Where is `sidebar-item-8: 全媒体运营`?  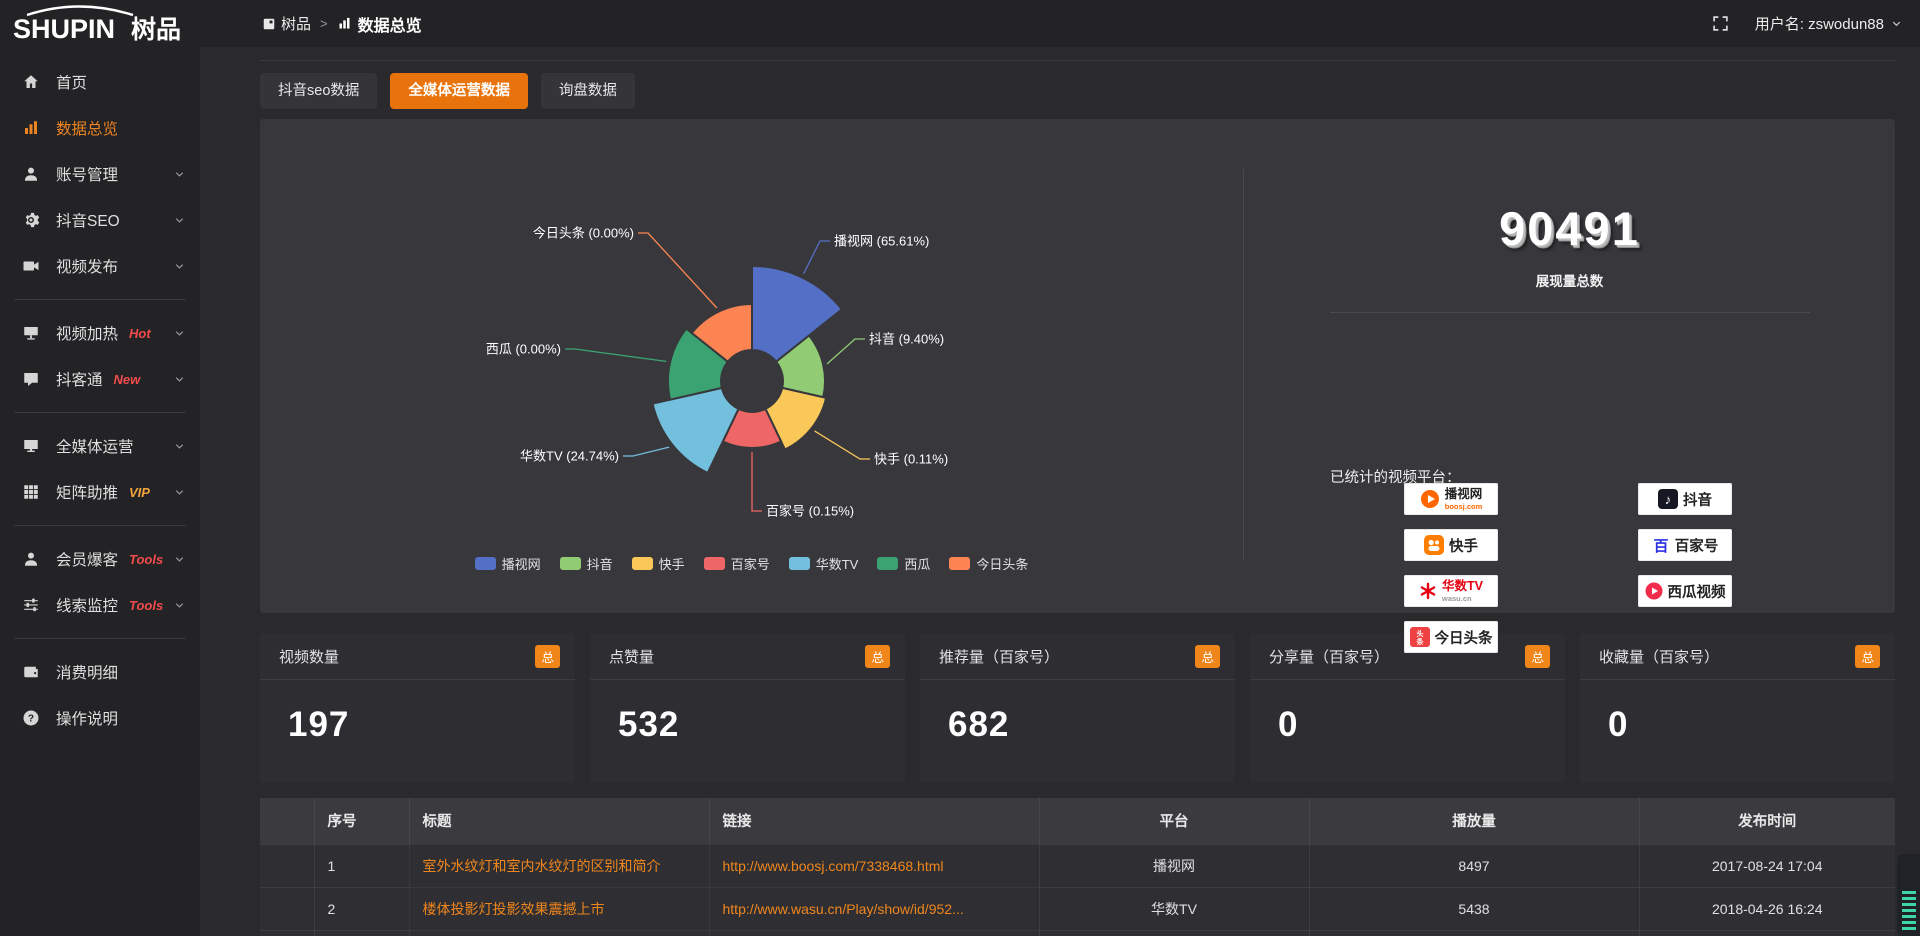 sidebar-item-8: 全媒体运营 is located at coordinates (100, 446).